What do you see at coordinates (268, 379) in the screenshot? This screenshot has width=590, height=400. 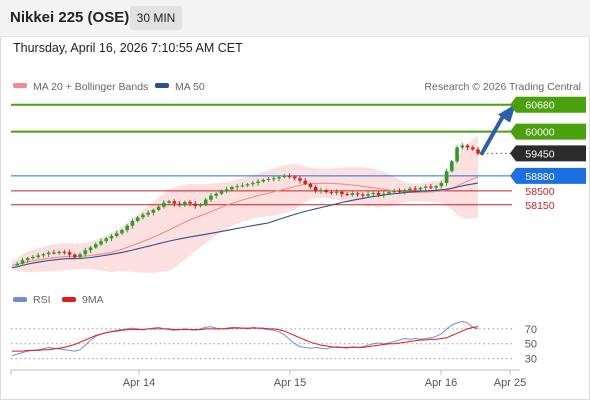 I see `x-axis: Apr 14 Apr 15 Apr 16 Apr 25` at bounding box center [268, 379].